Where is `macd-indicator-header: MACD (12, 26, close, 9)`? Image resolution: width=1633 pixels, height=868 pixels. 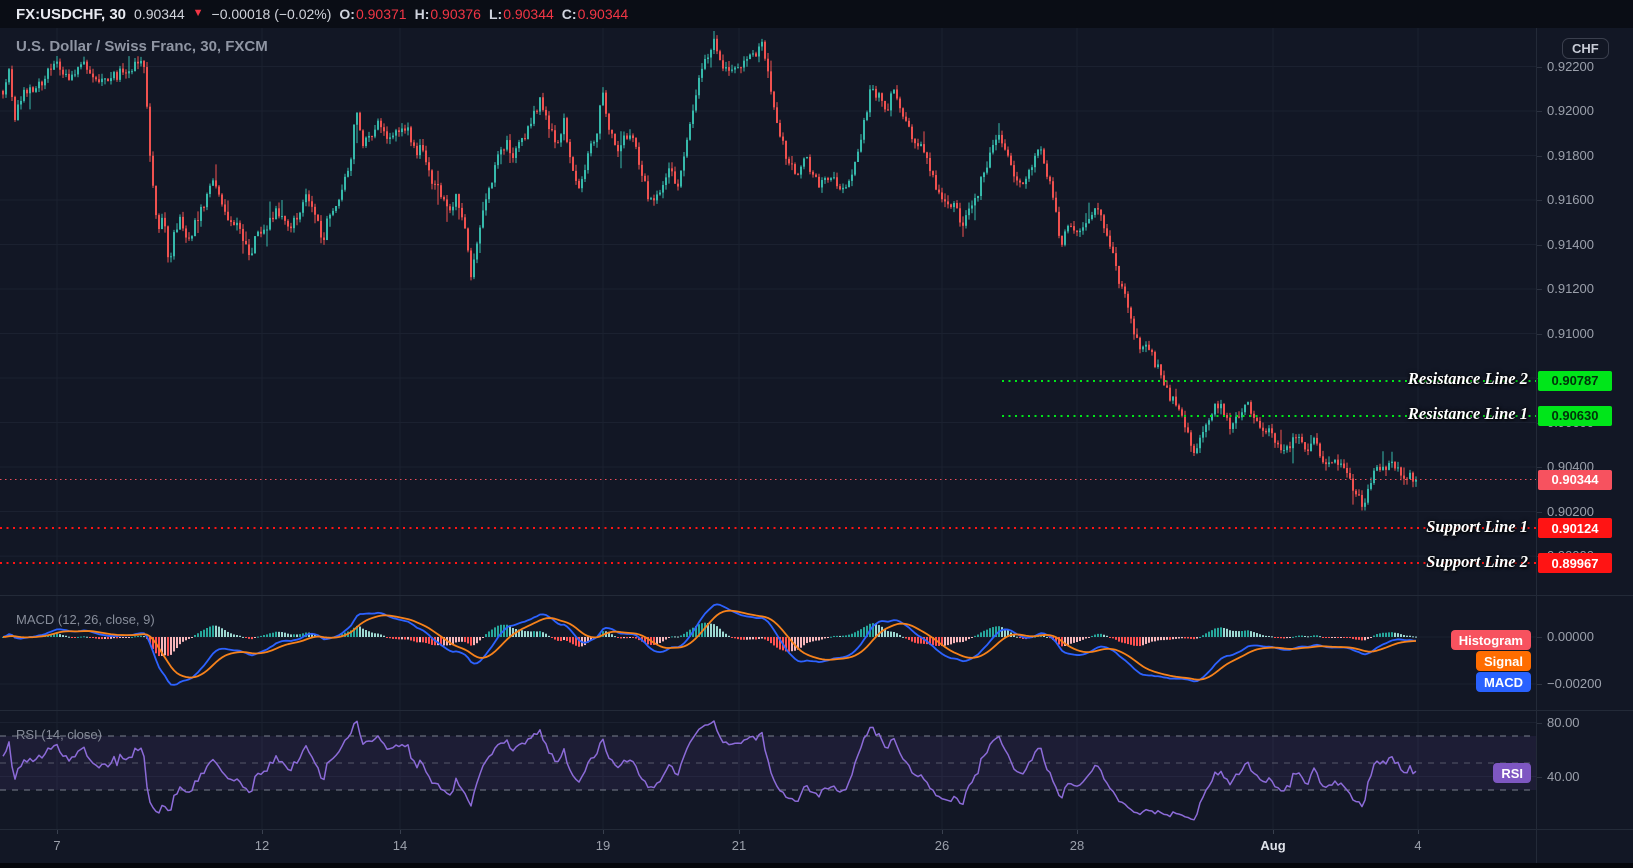 macd-indicator-header: MACD (12, 26, close, 9) is located at coordinates (85, 619).